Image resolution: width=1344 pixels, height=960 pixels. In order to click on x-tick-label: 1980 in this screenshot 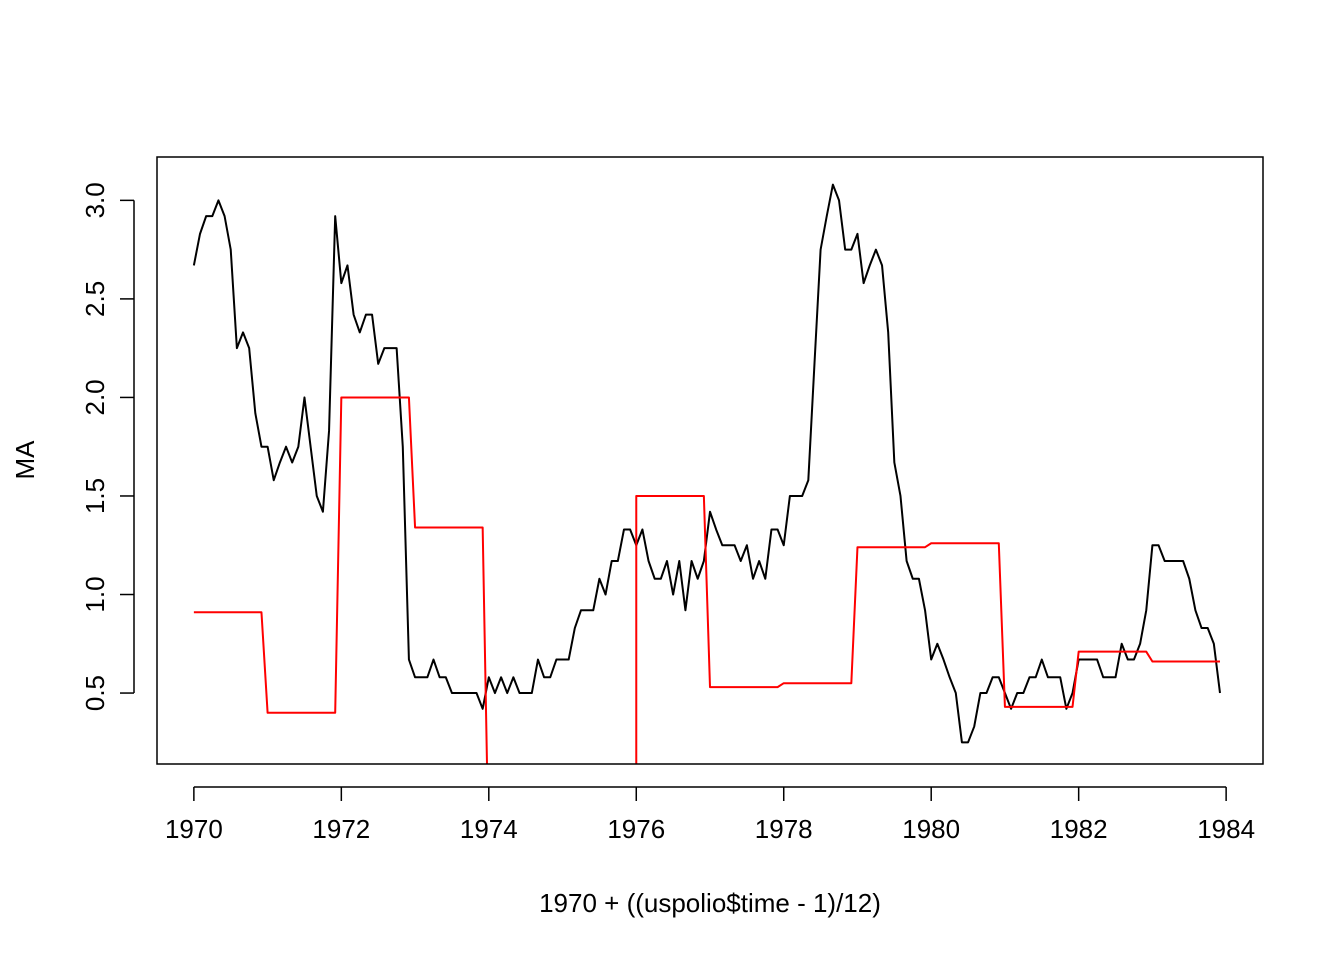, I will do `click(931, 829)`.